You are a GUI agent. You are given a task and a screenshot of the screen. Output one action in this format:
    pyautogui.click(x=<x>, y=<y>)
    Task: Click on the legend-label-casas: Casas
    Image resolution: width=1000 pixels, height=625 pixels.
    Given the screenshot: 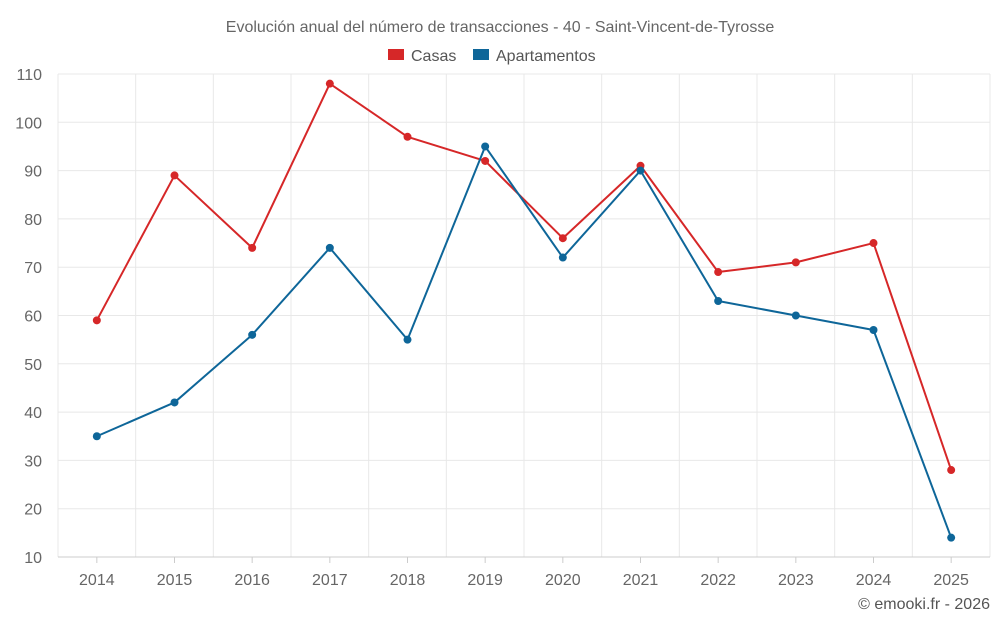 What is the action you would take?
    pyautogui.click(x=433, y=56)
    